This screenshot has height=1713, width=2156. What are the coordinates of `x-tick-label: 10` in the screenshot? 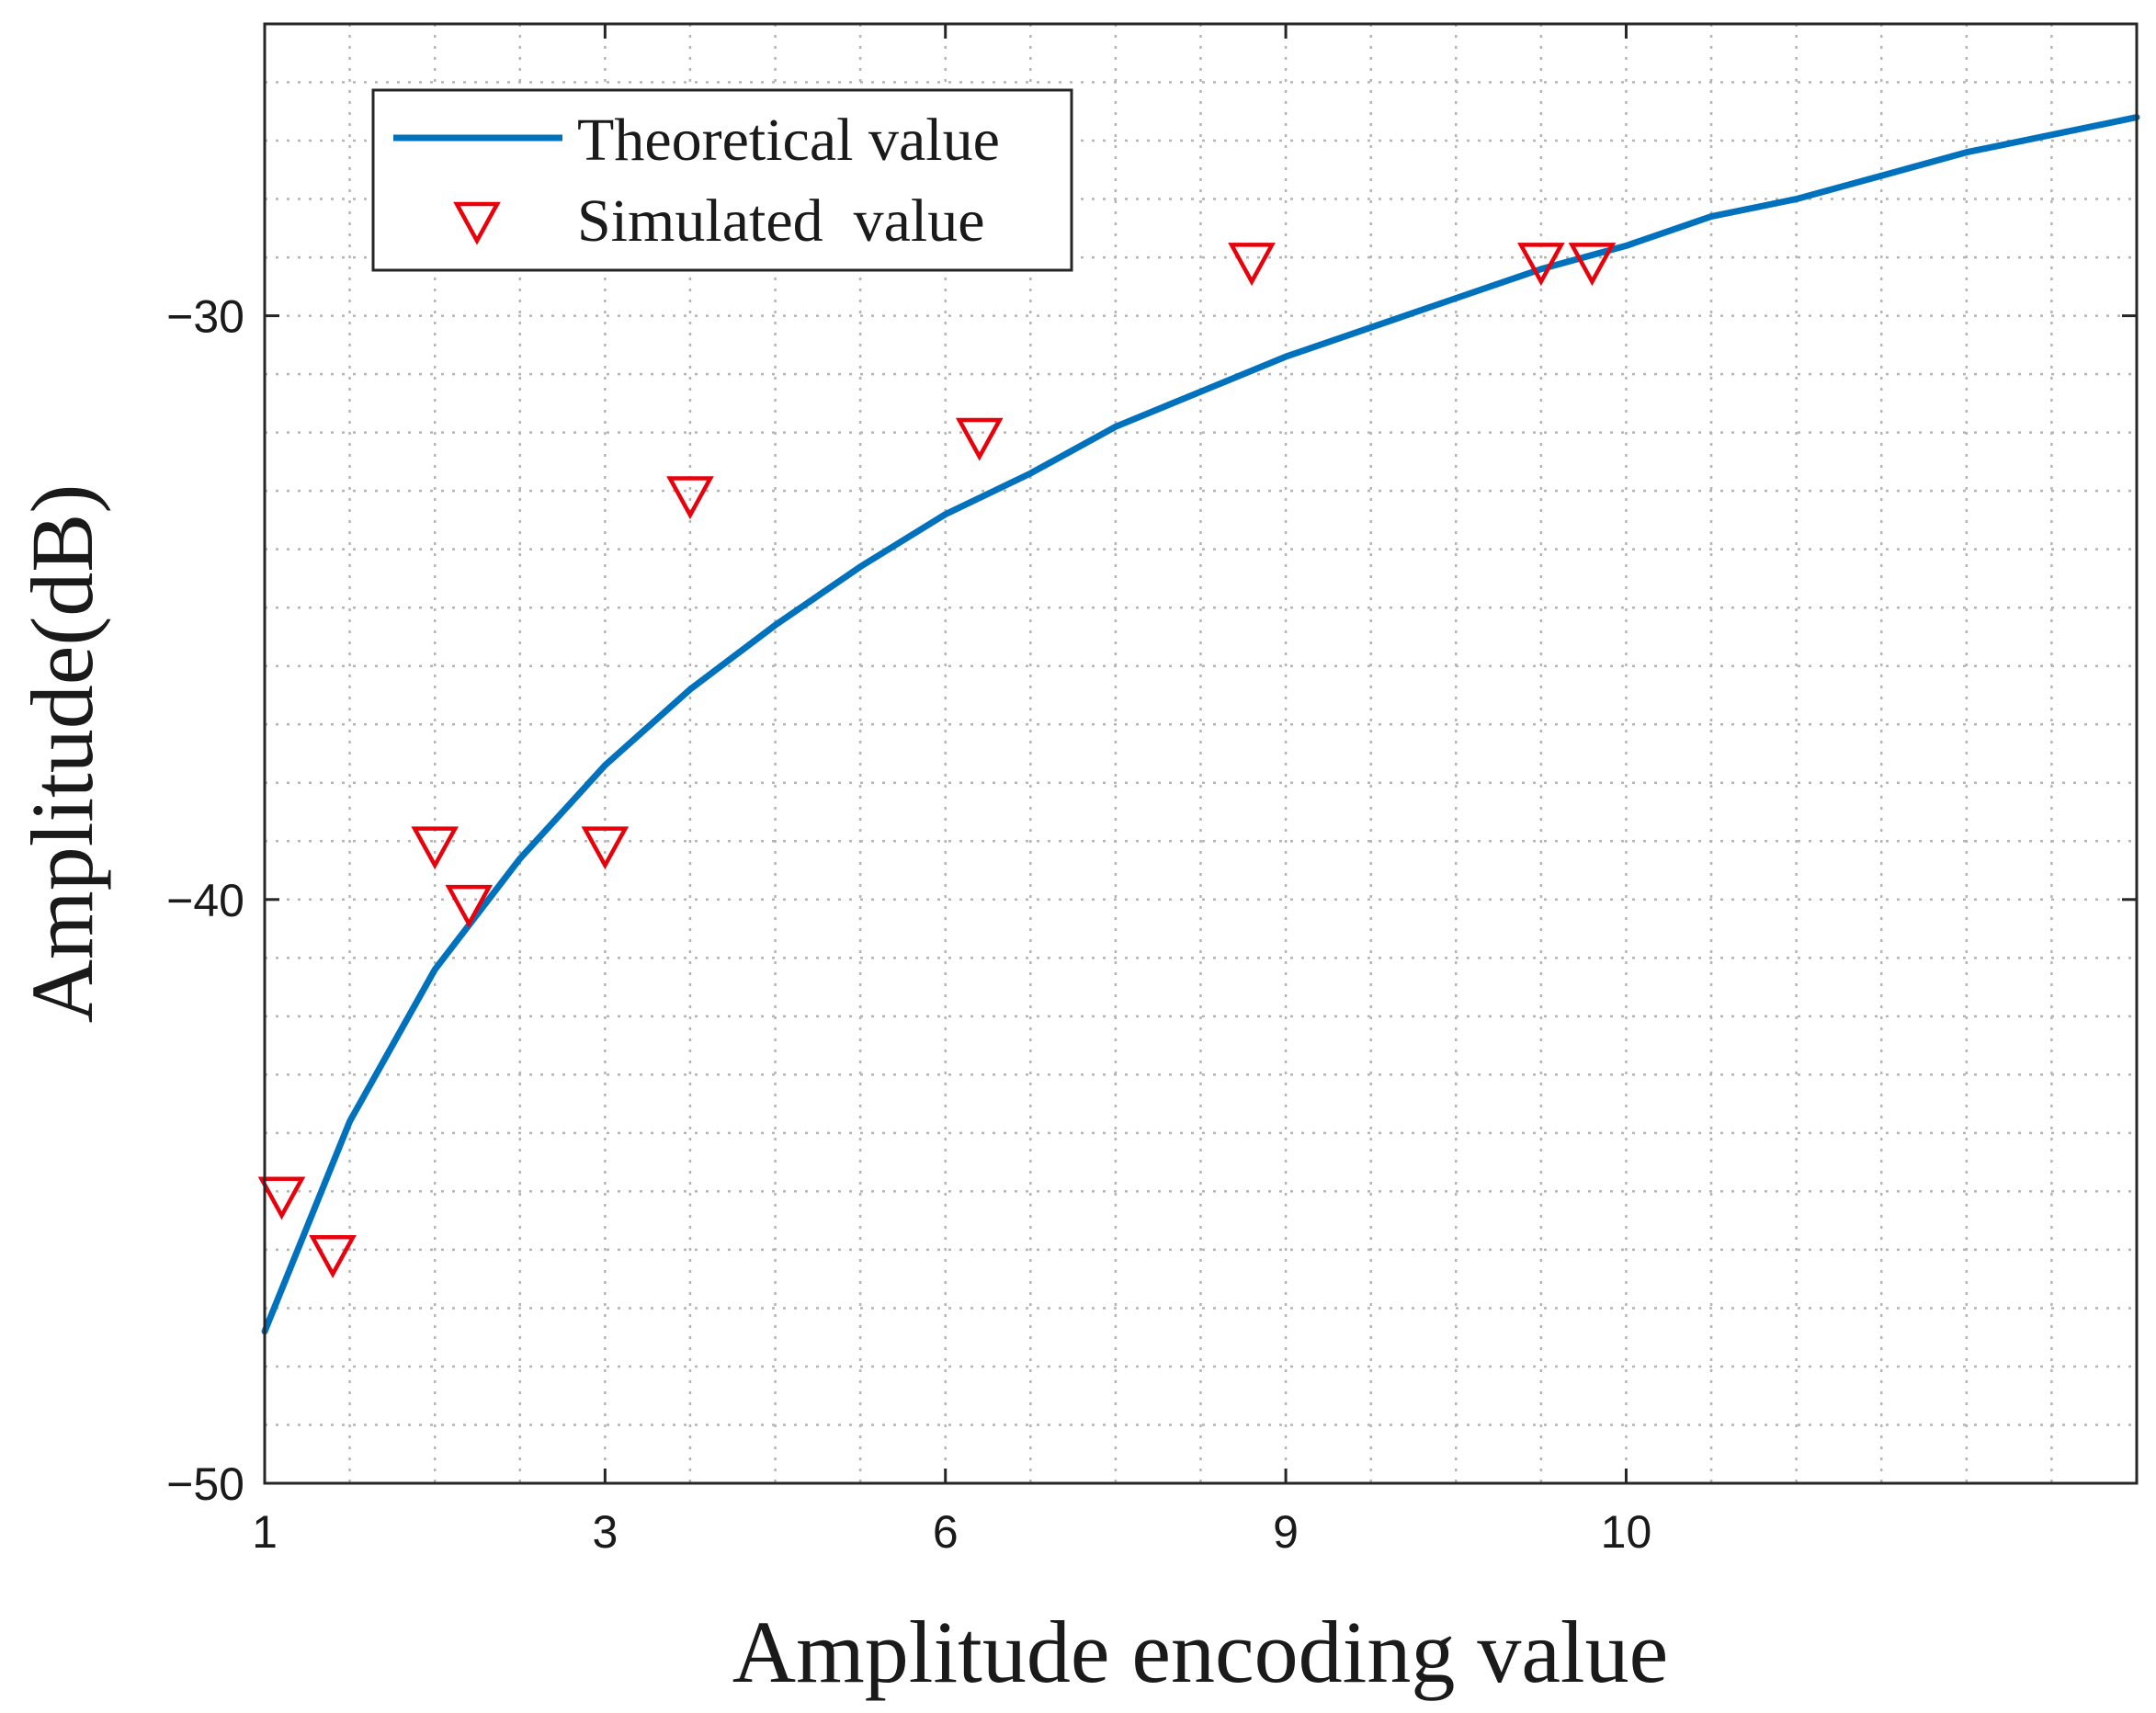 It's located at (1626, 1532).